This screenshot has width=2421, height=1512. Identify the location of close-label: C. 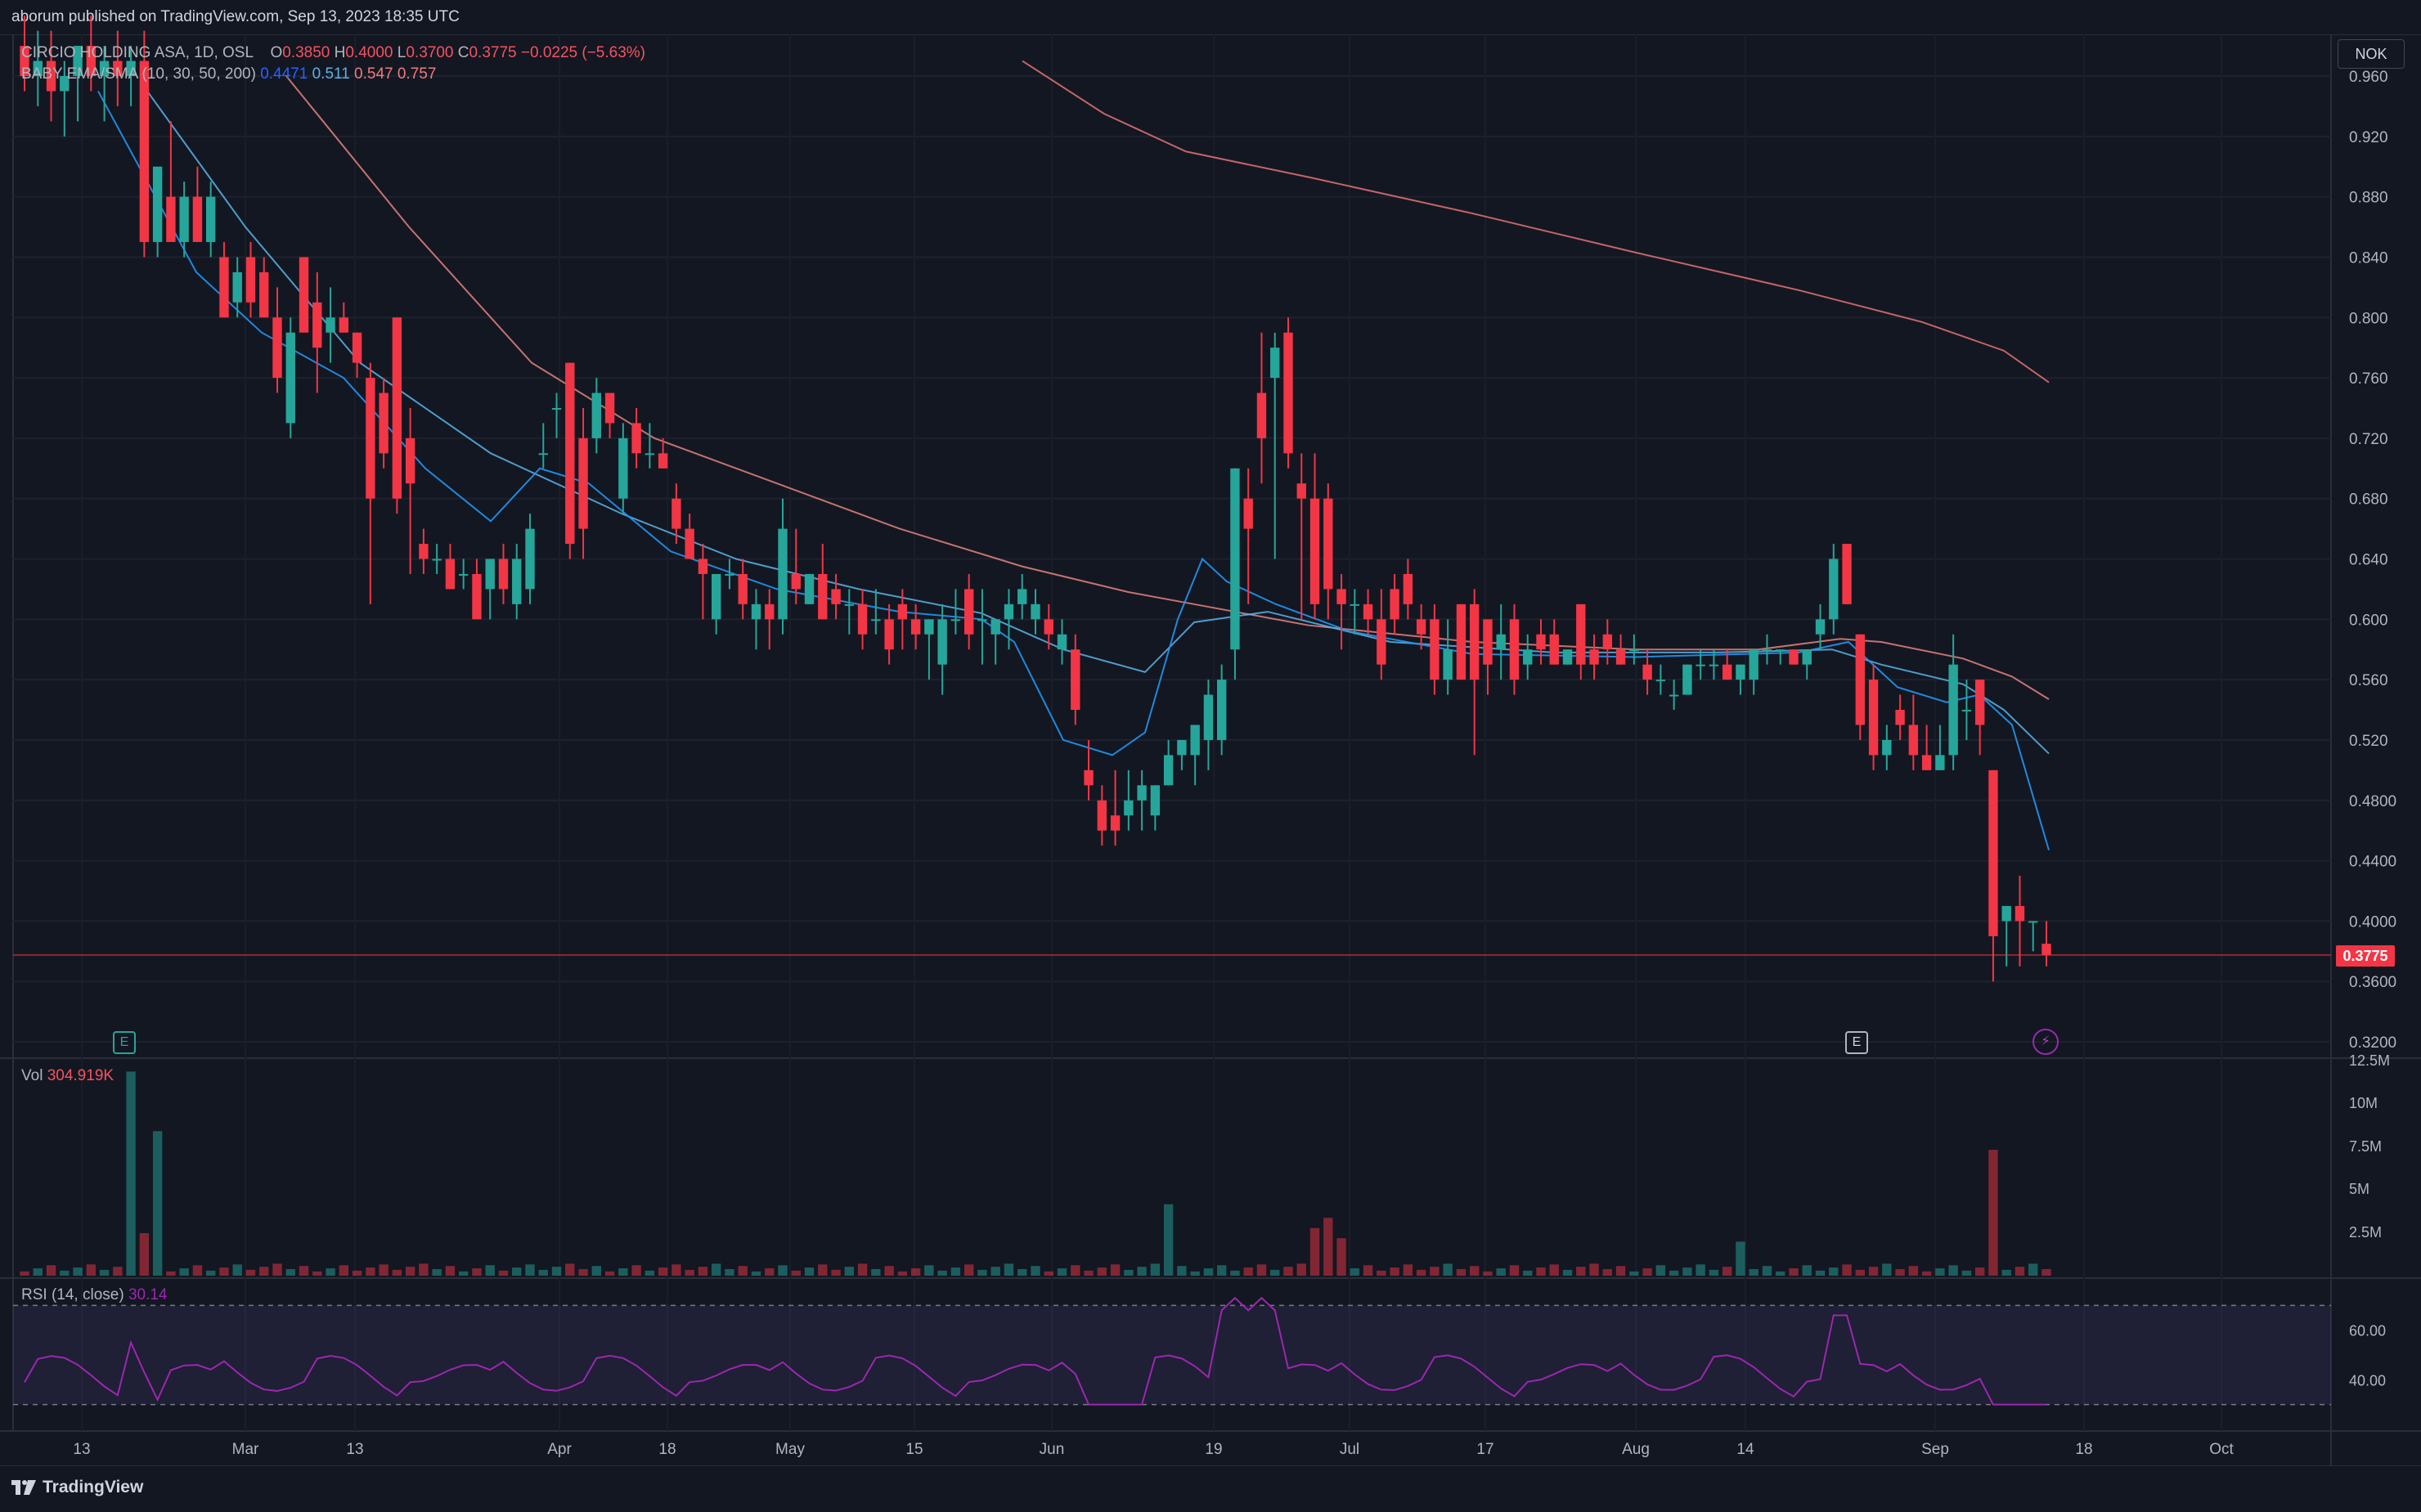
(463, 52).